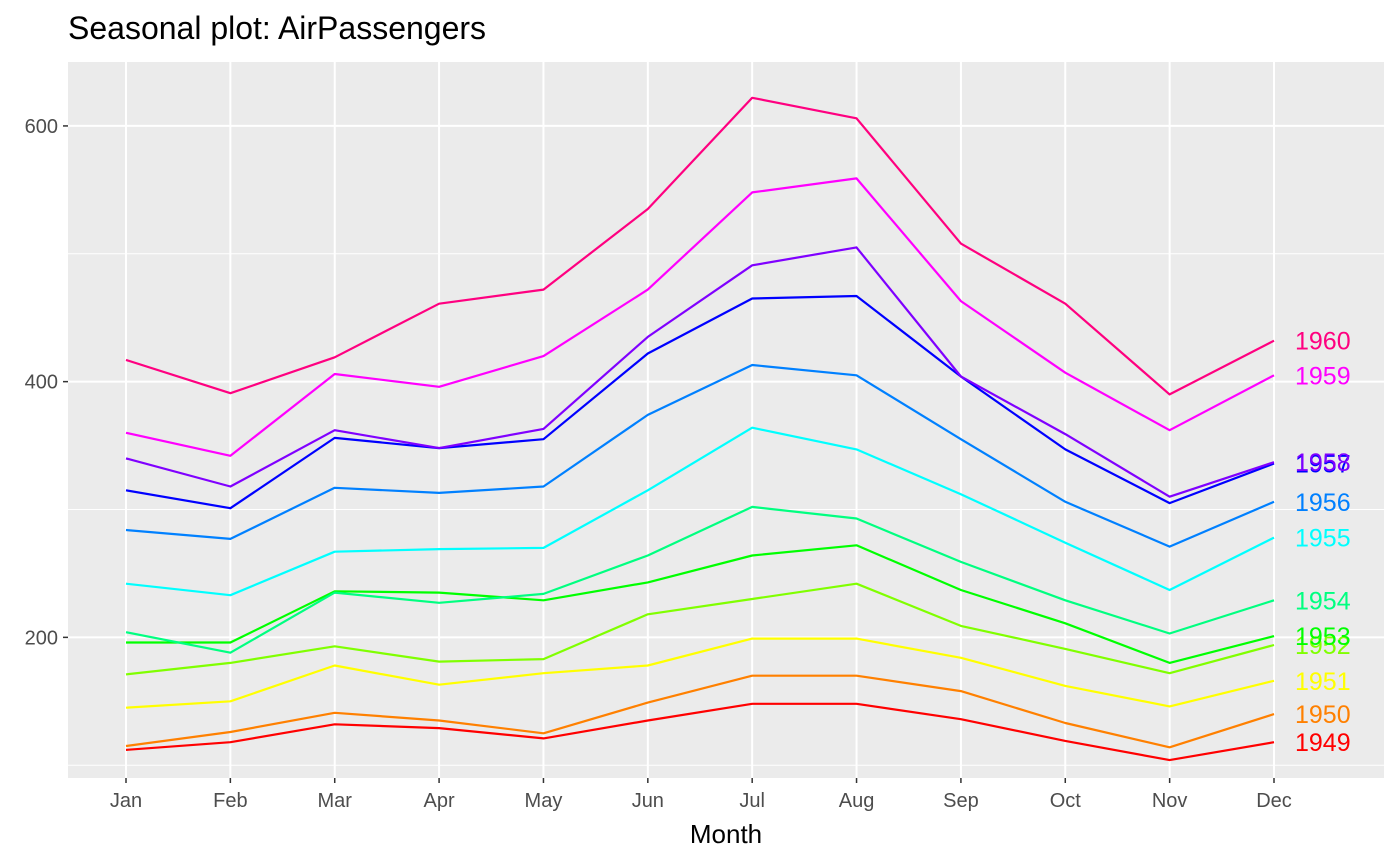 The width and height of the screenshot is (1400, 866). Describe the element at coordinates (752, 801) in the screenshot. I see `x-tick-label: Jul` at that location.